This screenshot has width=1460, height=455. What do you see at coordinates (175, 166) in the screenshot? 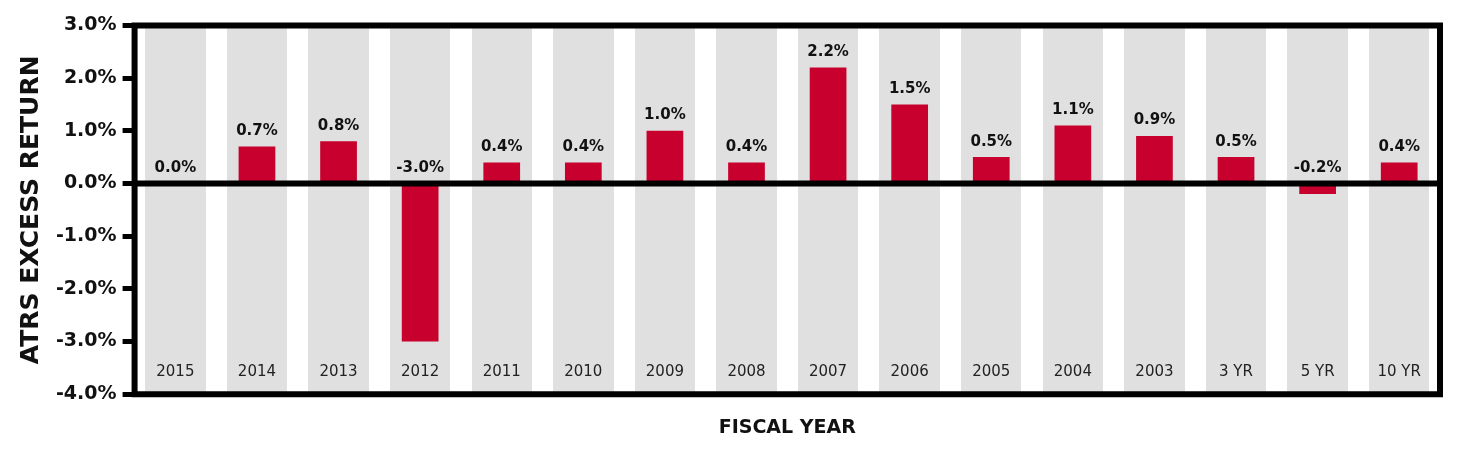
I see `data-label: 0.0%` at bounding box center [175, 166].